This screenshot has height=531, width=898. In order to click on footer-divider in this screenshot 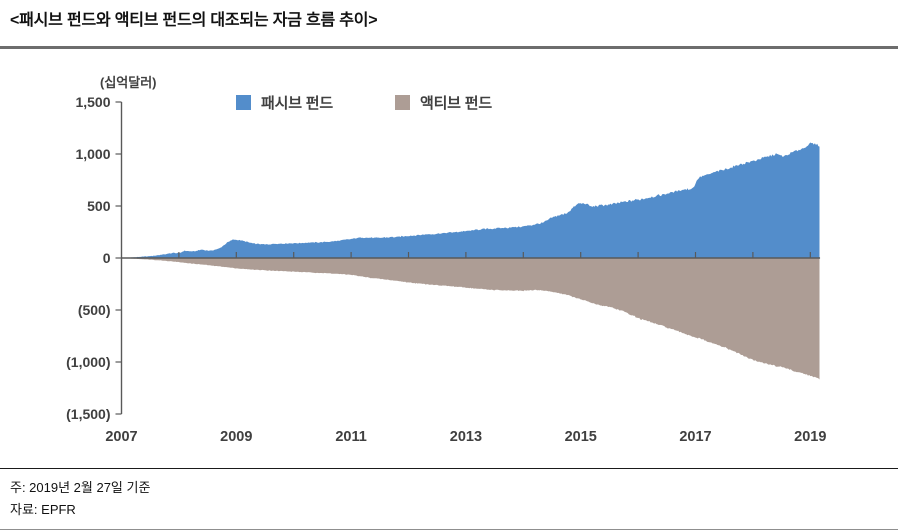, I will do `click(449, 468)`.